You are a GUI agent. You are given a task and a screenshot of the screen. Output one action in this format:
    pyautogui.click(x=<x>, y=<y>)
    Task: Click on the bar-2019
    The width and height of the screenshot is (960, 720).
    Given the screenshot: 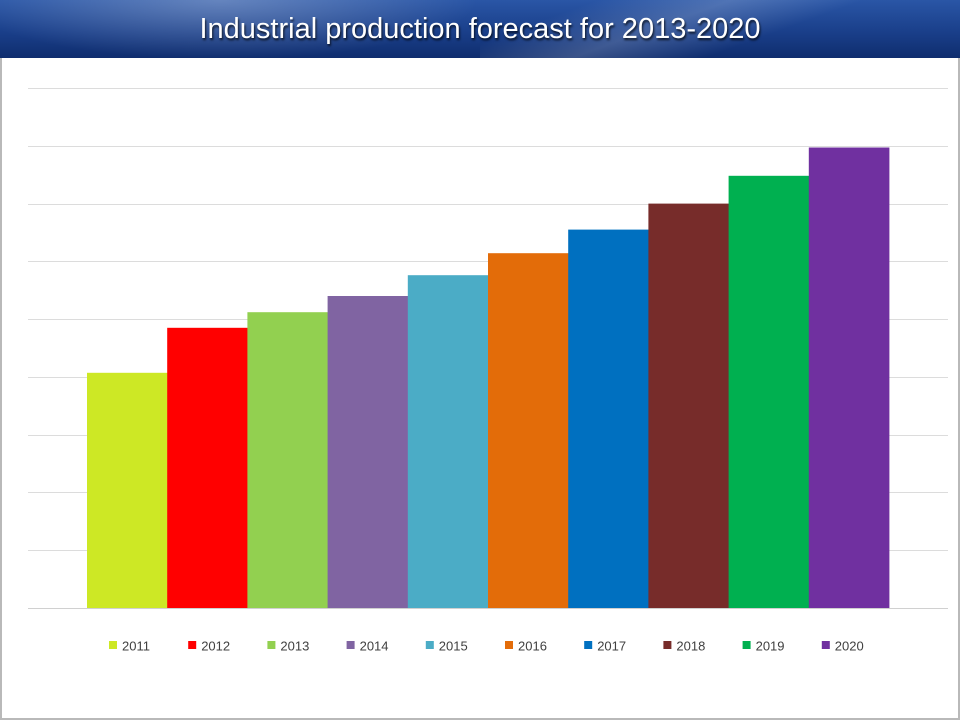 What is the action you would take?
    pyautogui.click(x=769, y=392)
    